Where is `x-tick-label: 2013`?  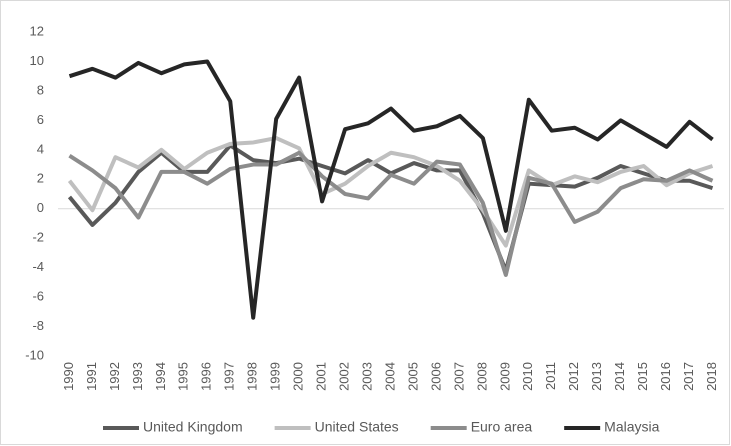 x-tick-label: 2013 is located at coordinates (596, 376).